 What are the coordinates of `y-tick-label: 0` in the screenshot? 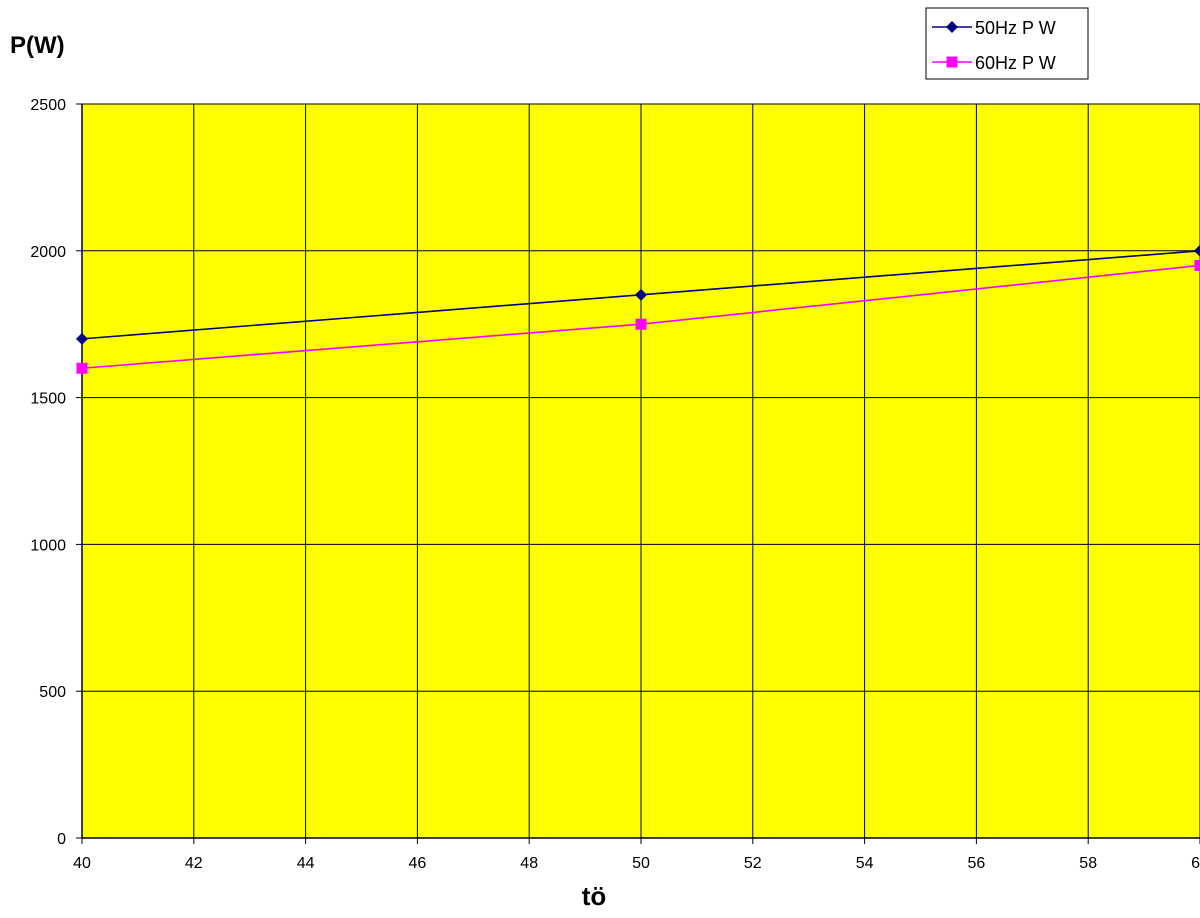 It's located at (61, 839).